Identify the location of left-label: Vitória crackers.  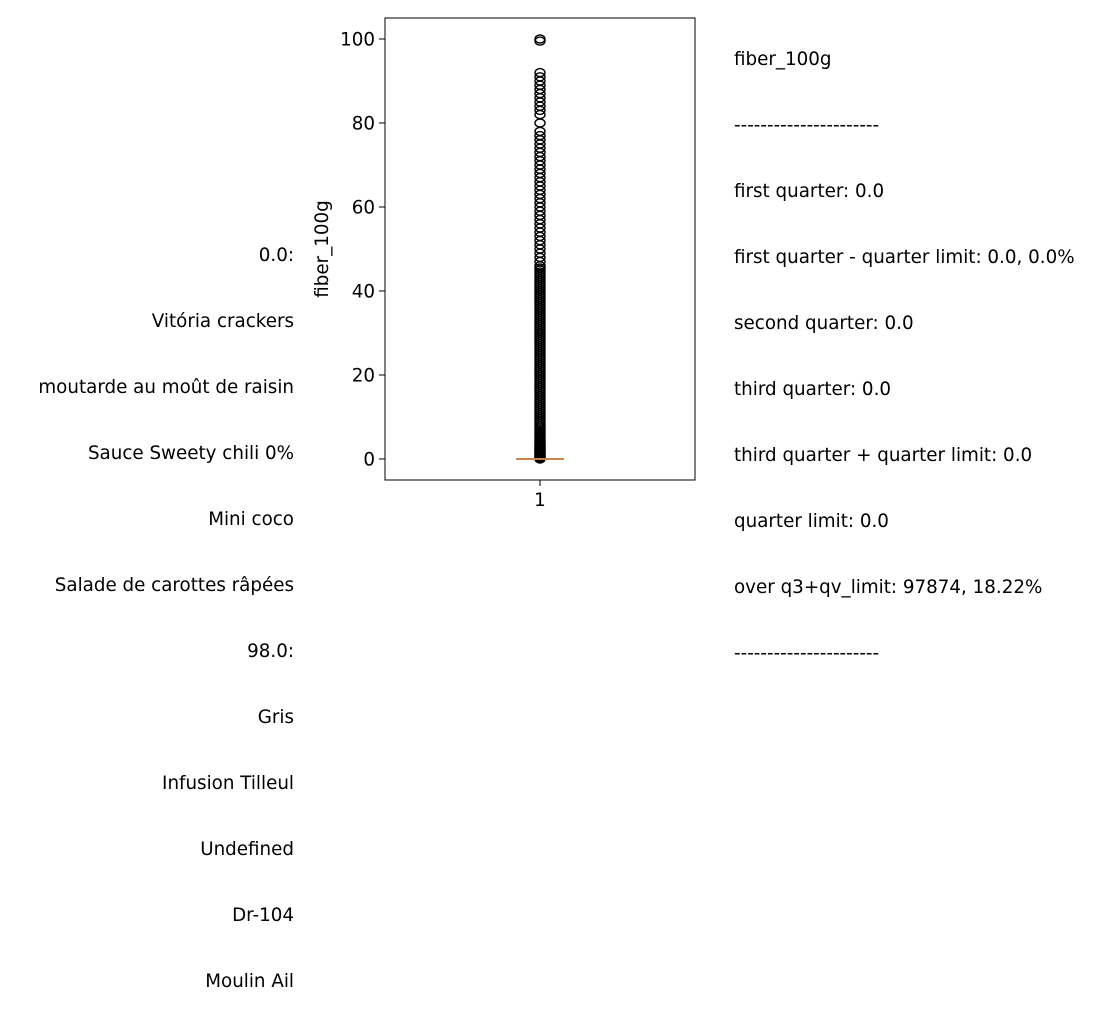
(222, 321).